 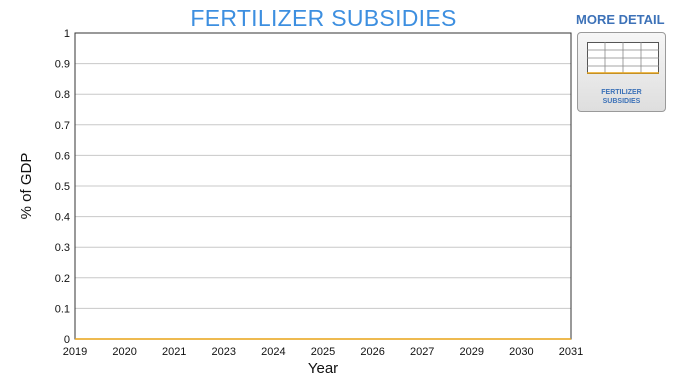 I want to click on y-tick-label: 0.5, so click(x=62, y=187).